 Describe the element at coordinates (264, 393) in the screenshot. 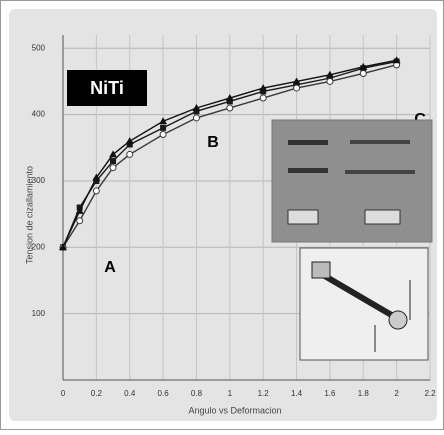

I see `x-tick-label: 1.2` at that location.